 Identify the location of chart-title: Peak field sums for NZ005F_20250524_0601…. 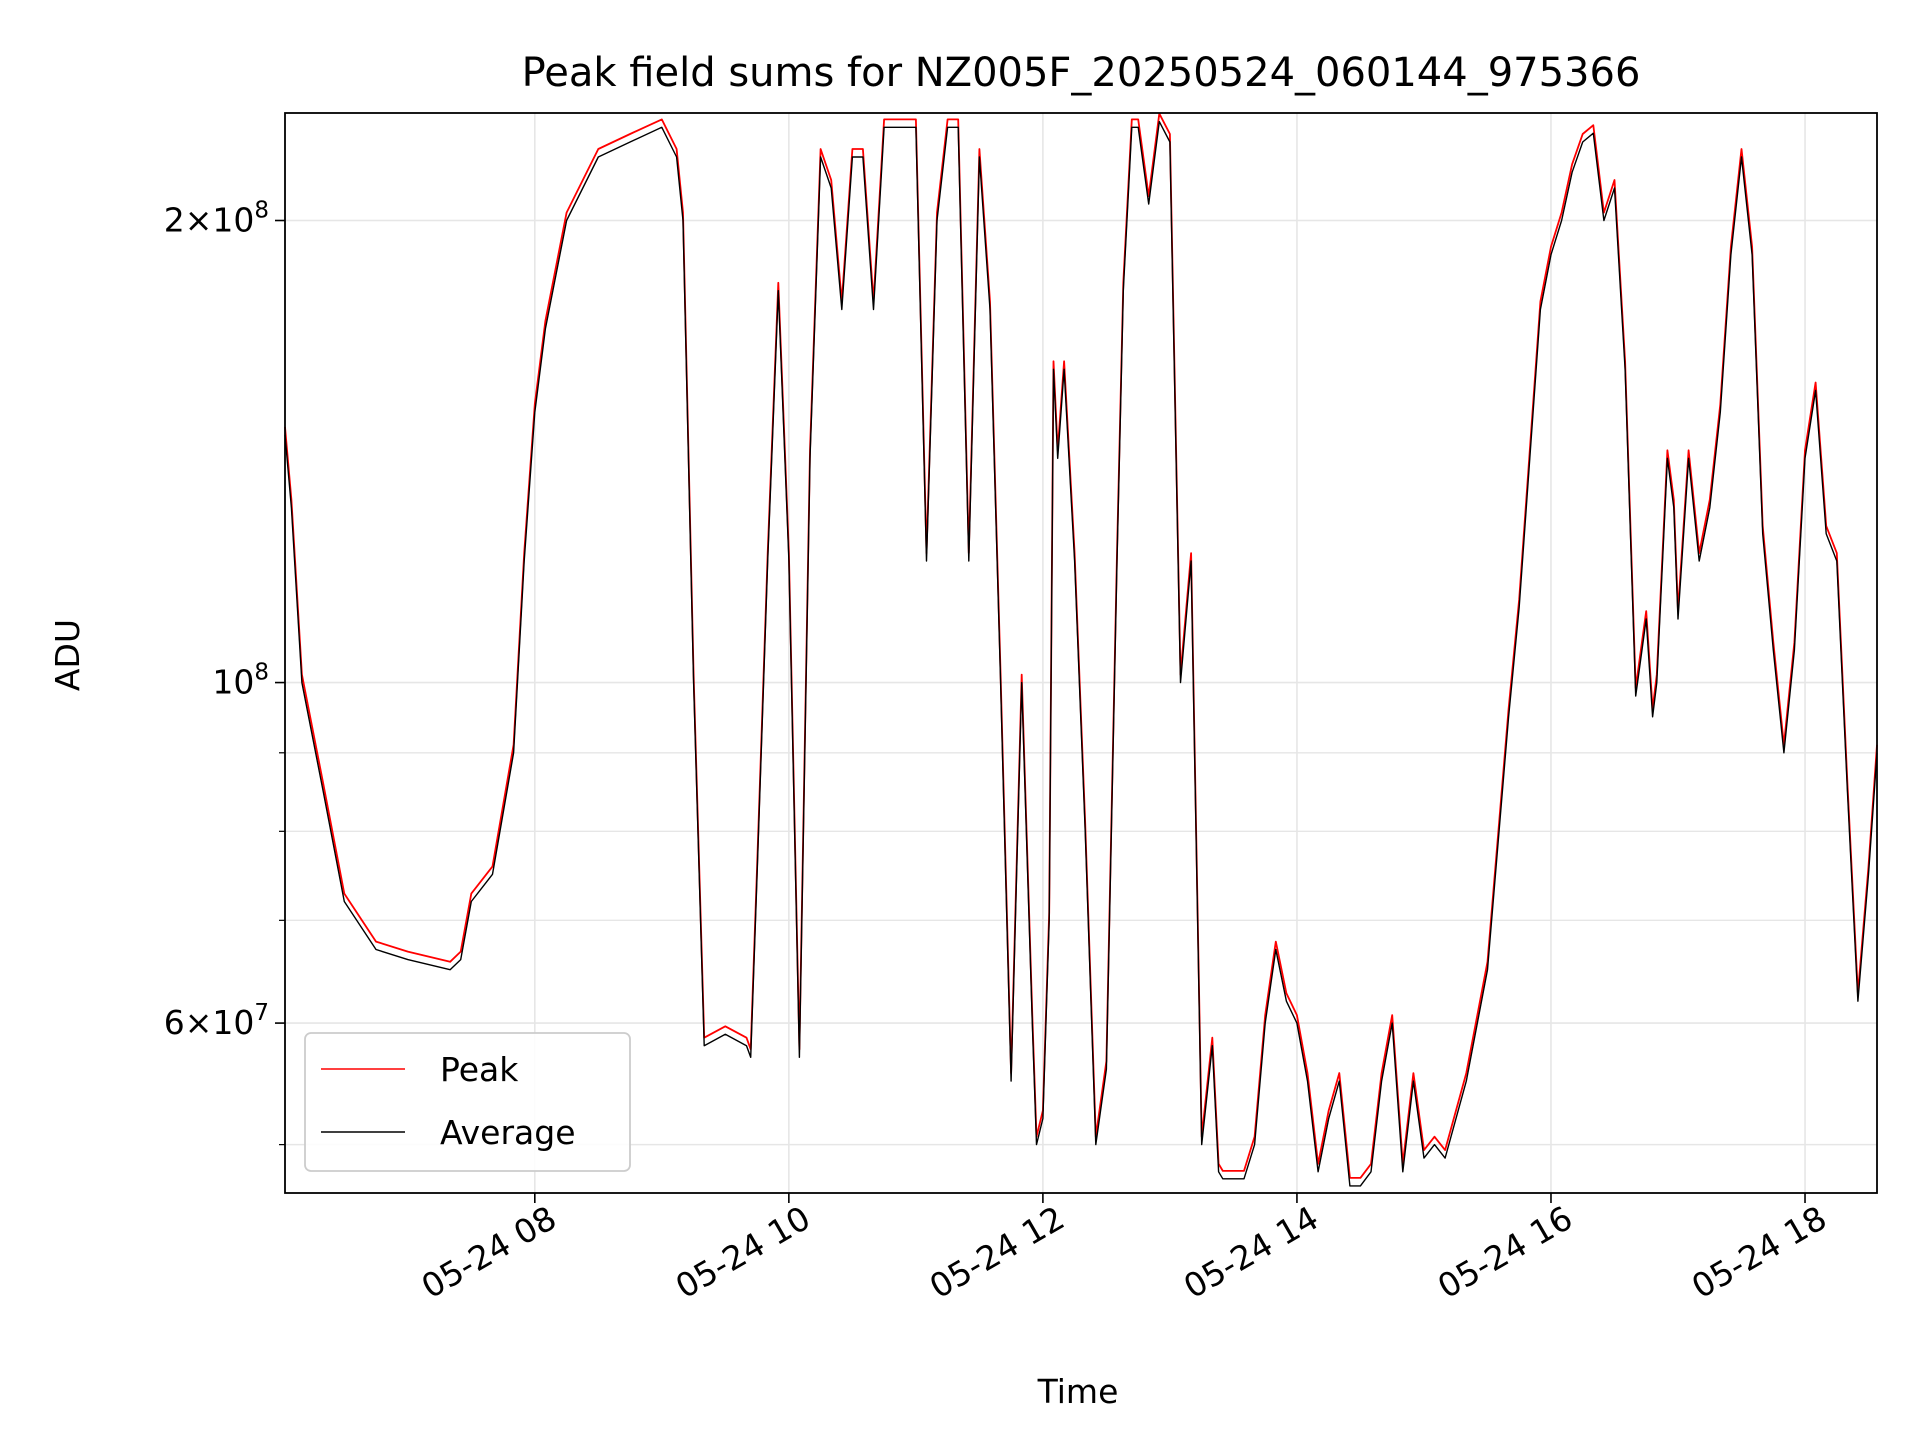
(1081, 73).